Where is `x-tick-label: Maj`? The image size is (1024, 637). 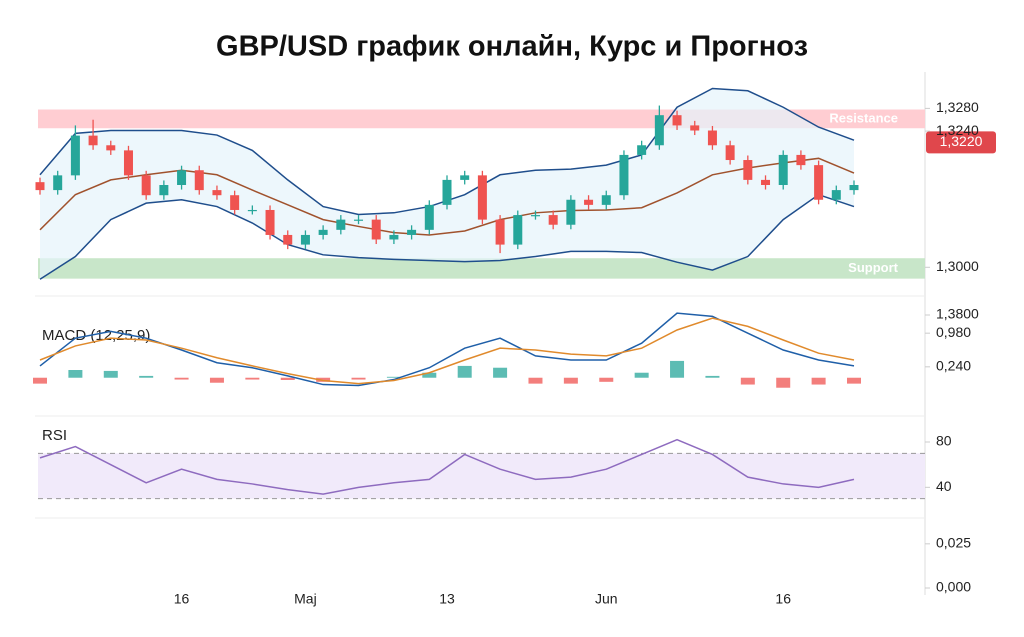 x-tick-label: Maj is located at coordinates (305, 599).